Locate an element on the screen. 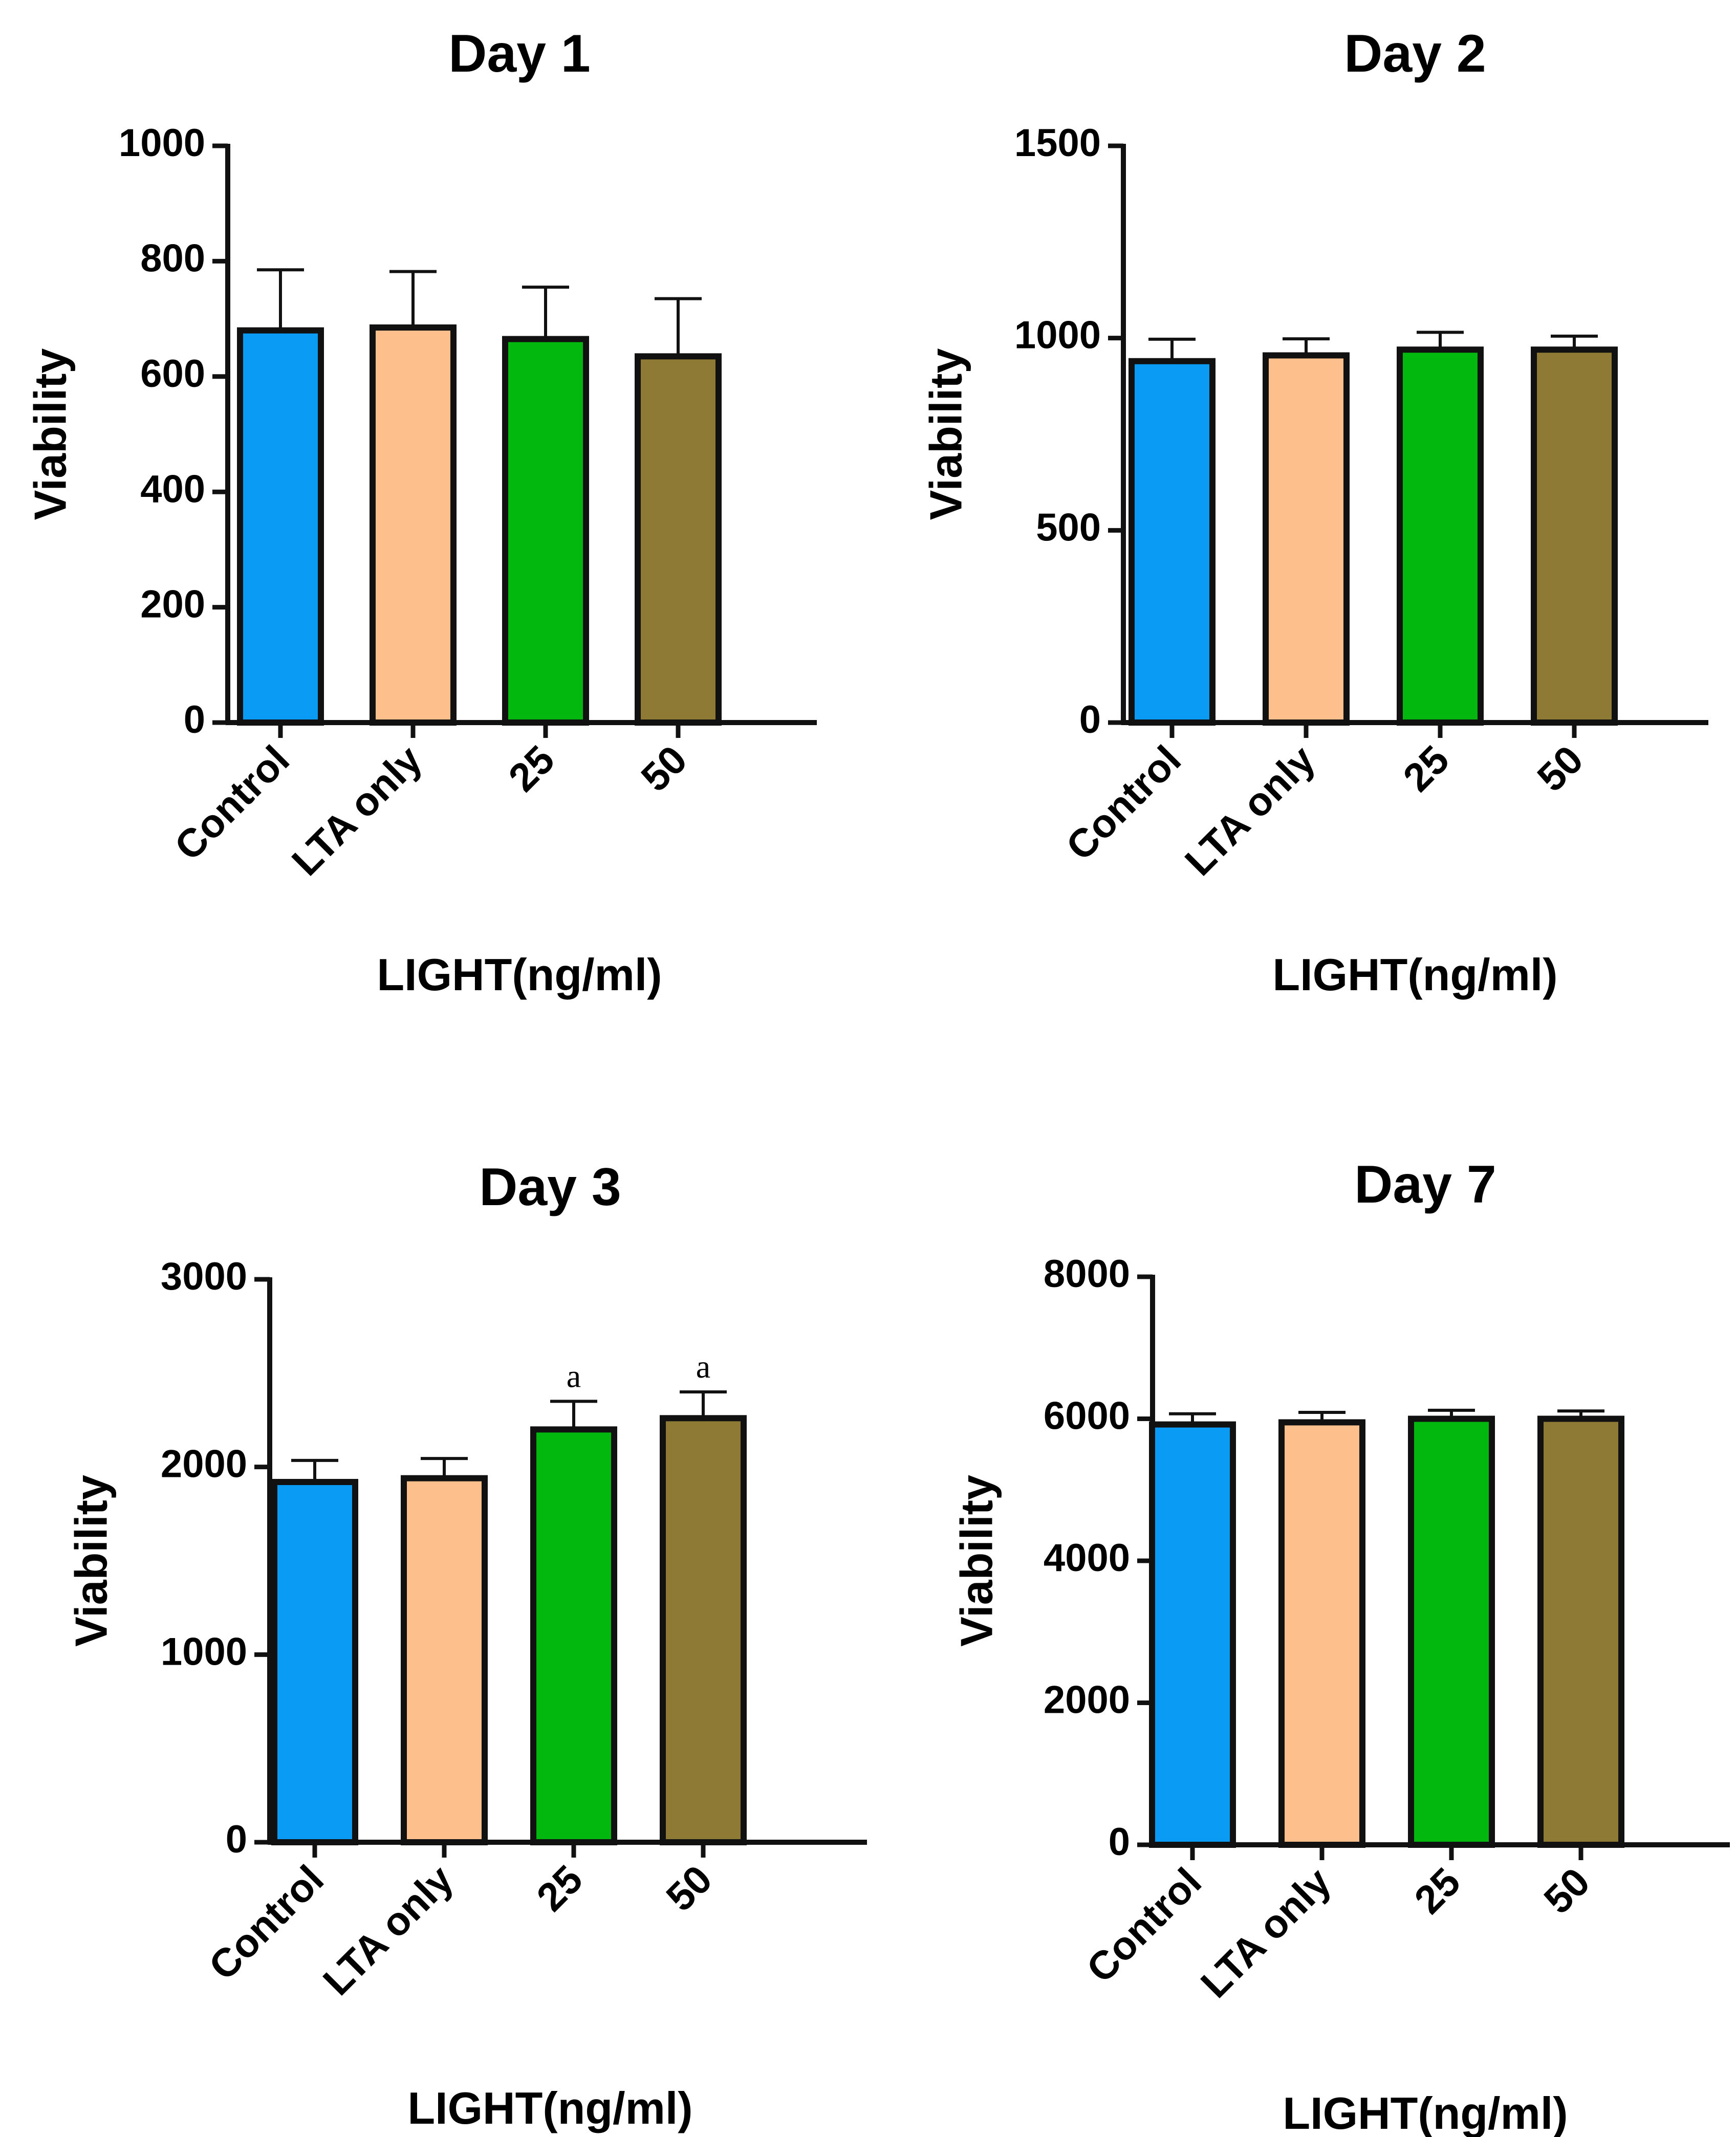 This screenshot has height=2137, width=1736. y-tick-label: 800 is located at coordinates (172, 258).